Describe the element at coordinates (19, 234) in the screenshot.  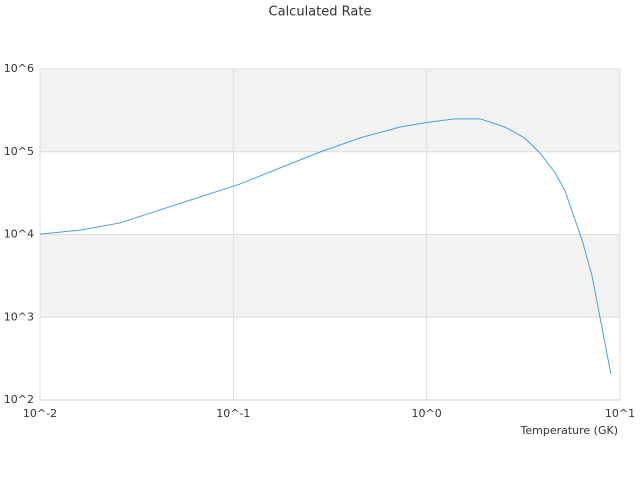
I see `y-tick-label: 10^4` at that location.